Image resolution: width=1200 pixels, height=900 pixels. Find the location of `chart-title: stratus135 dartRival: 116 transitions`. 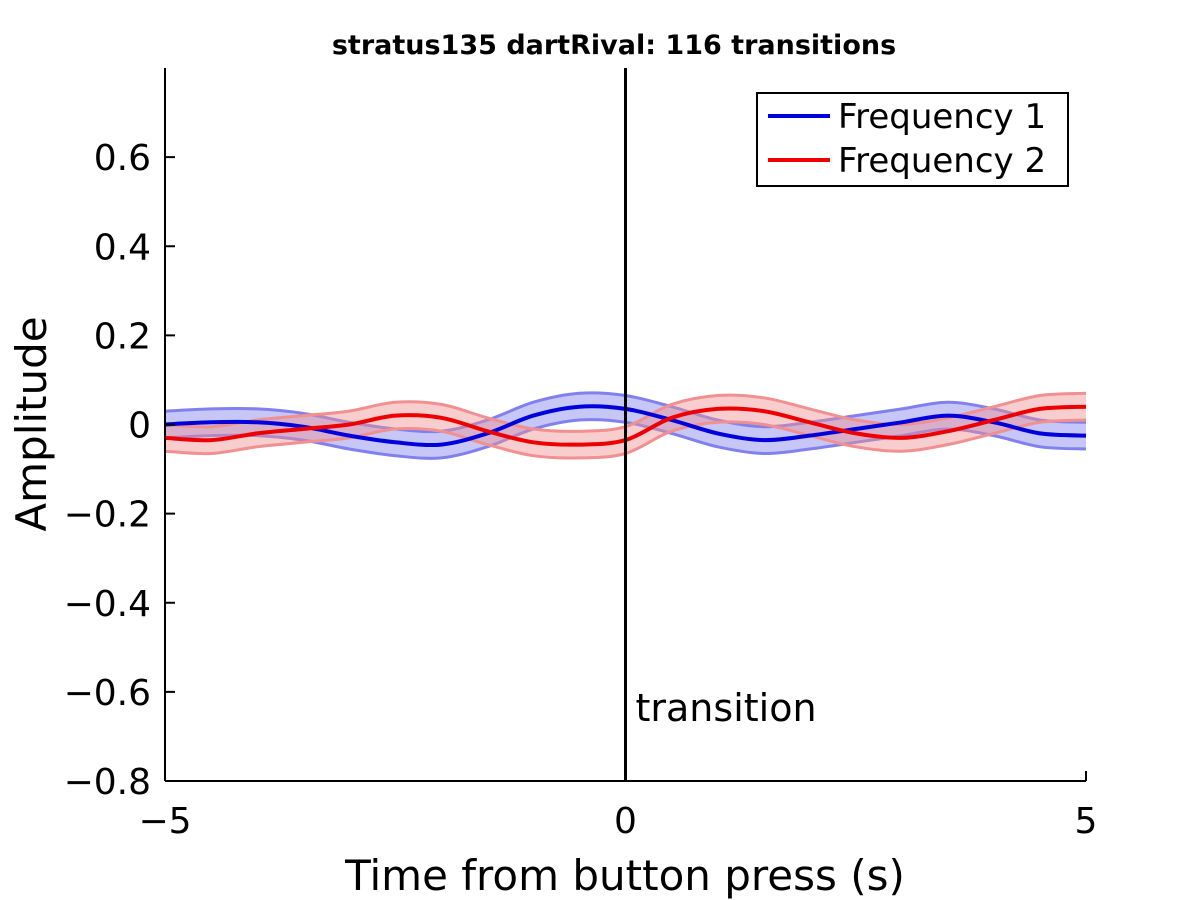

chart-title: stratus135 dartRival: 116 transitions is located at coordinates (614, 45).